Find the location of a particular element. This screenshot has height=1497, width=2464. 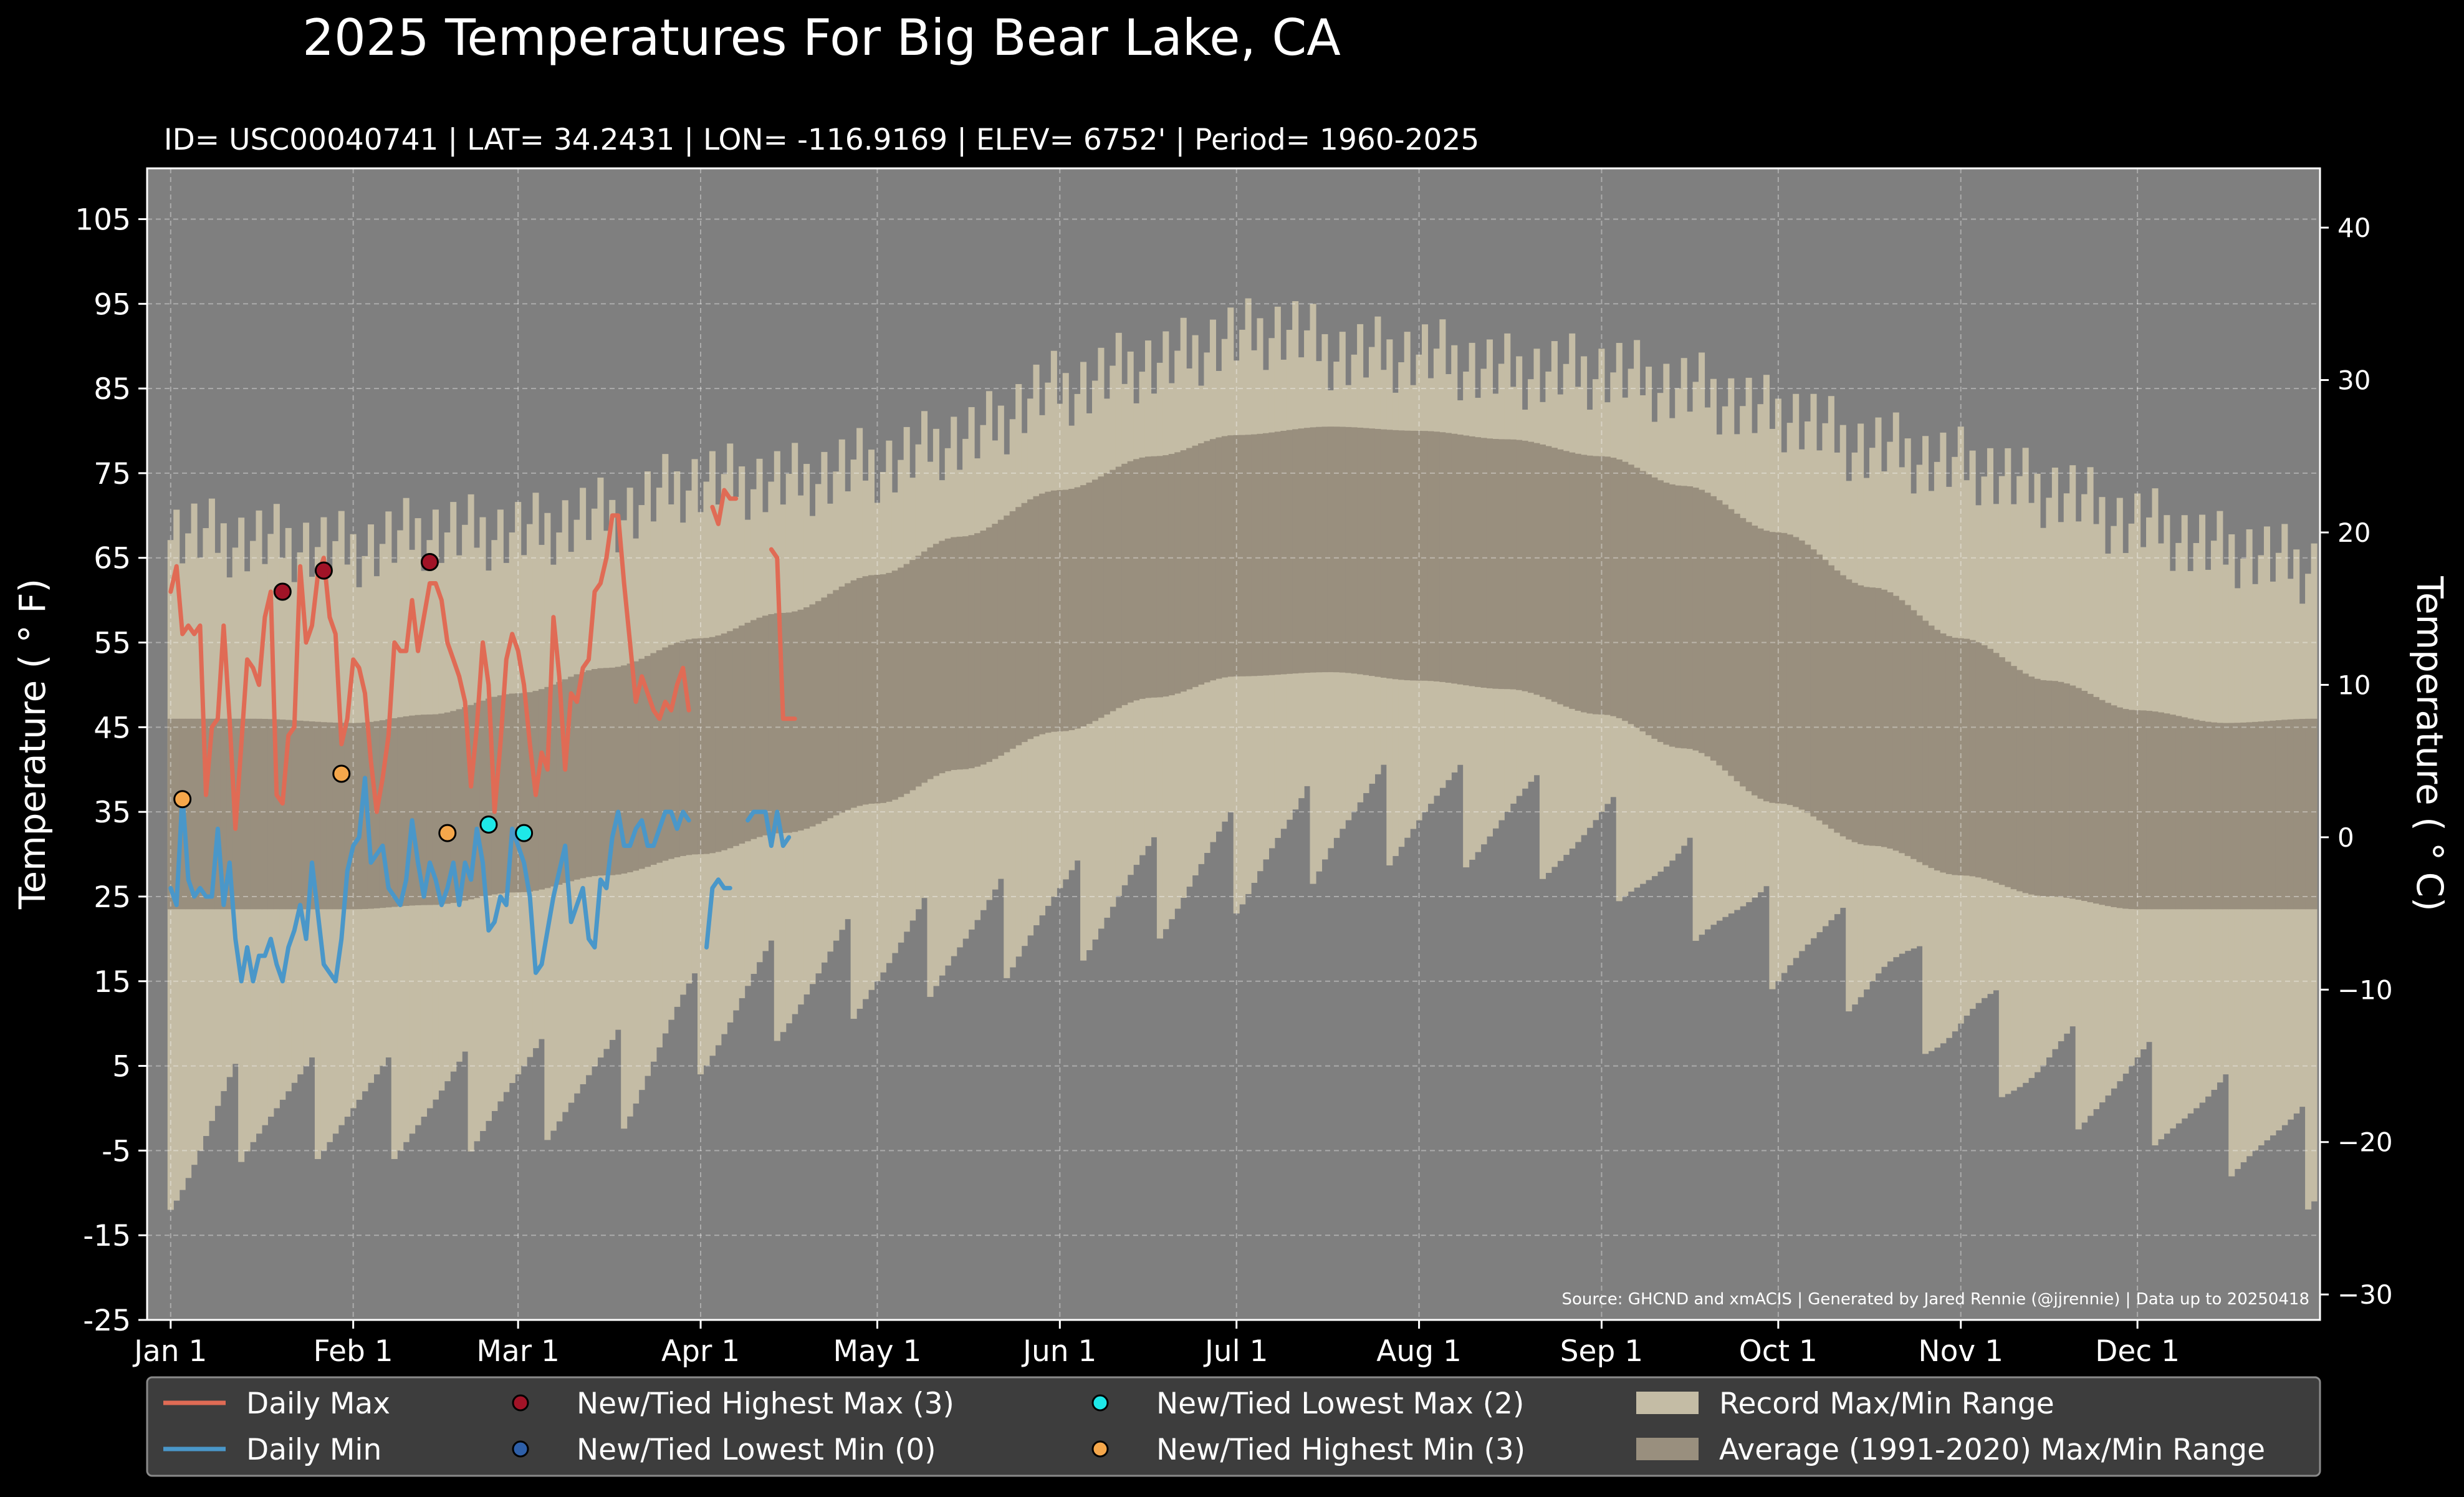

y-tick-label-right: 10 is located at coordinates (2354, 685).